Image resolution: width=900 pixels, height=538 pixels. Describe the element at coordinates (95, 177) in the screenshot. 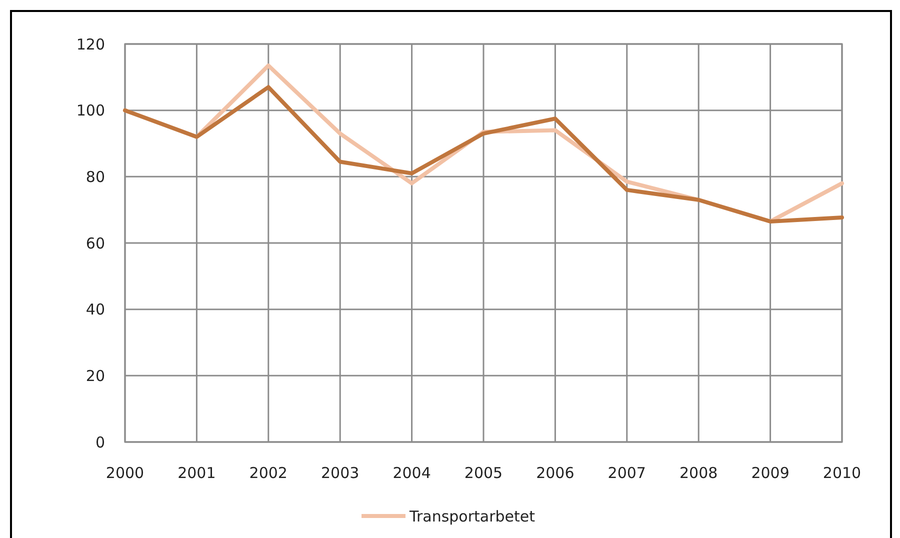

I see `y-tick-label: 80` at that location.